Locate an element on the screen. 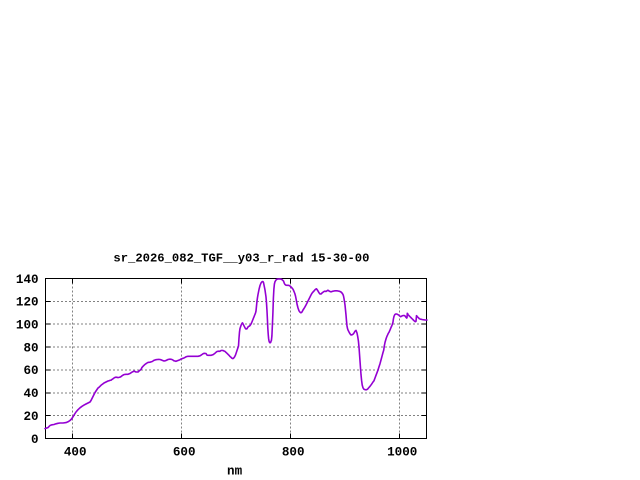  svg-text: 0 is located at coordinates (35, 440).